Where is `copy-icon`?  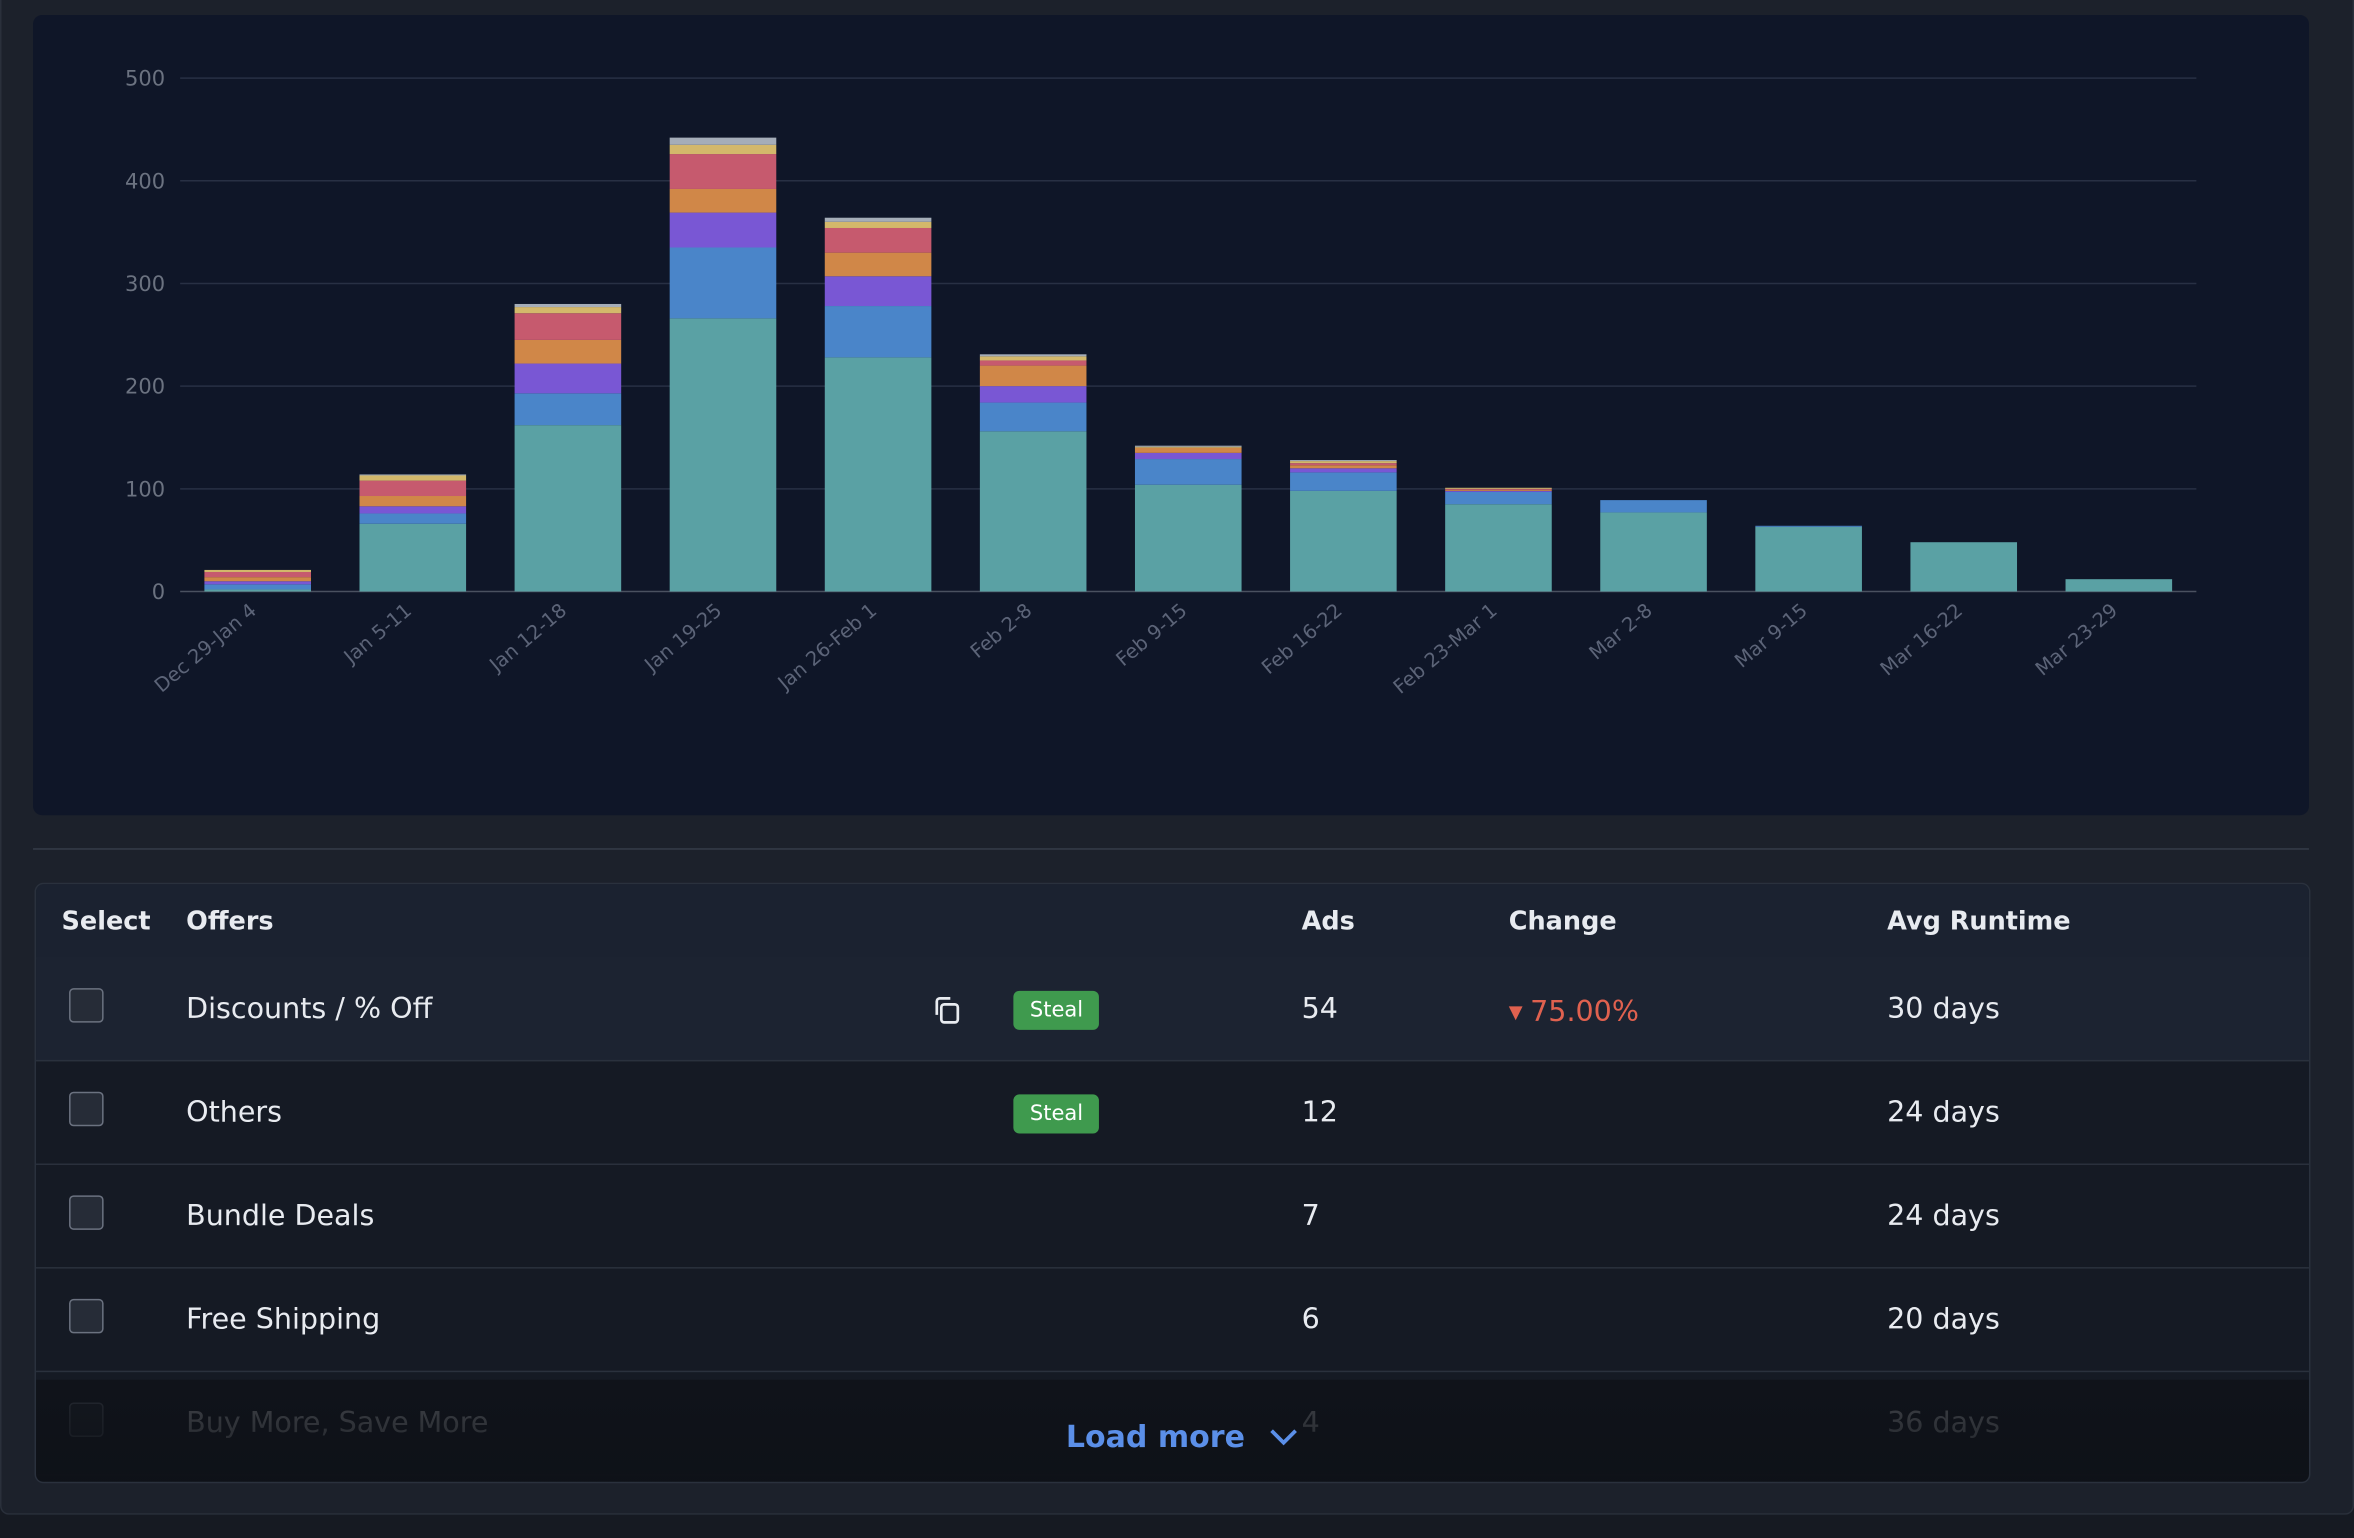 copy-icon is located at coordinates (947, 1010).